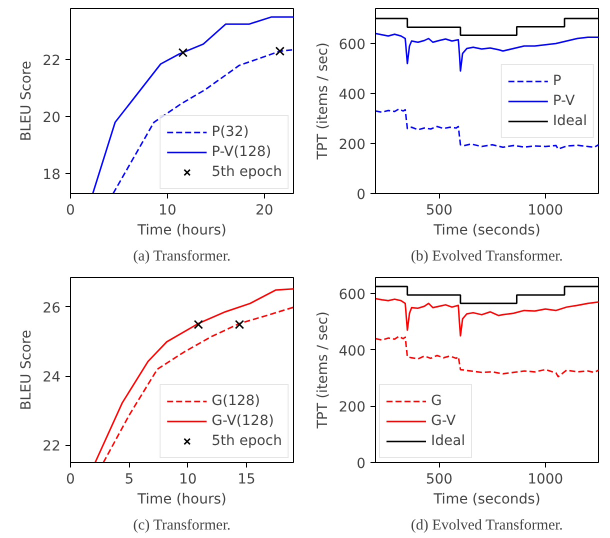 This screenshot has height=538, width=610. I want to click on text: (a) Transformer., so click(182, 256).